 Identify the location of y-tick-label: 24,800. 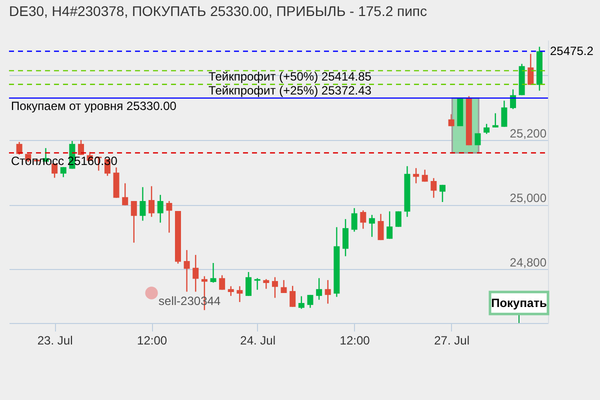
(528, 263).